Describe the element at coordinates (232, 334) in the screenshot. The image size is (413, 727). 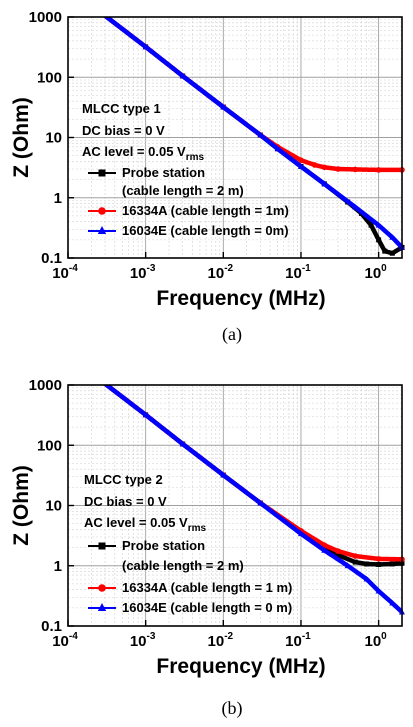
I see `figure-caption: (a)` at that location.